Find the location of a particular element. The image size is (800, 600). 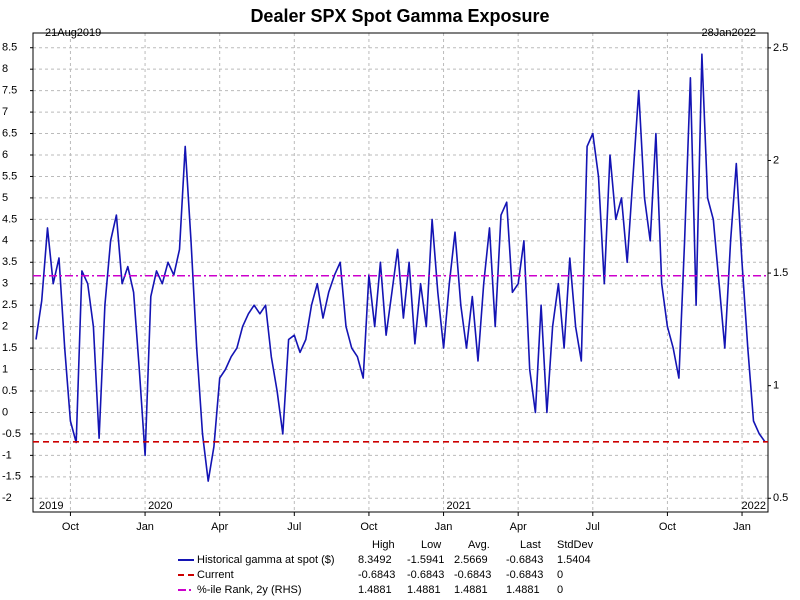

y-tick-label: 6.5 is located at coordinates (9, 133).